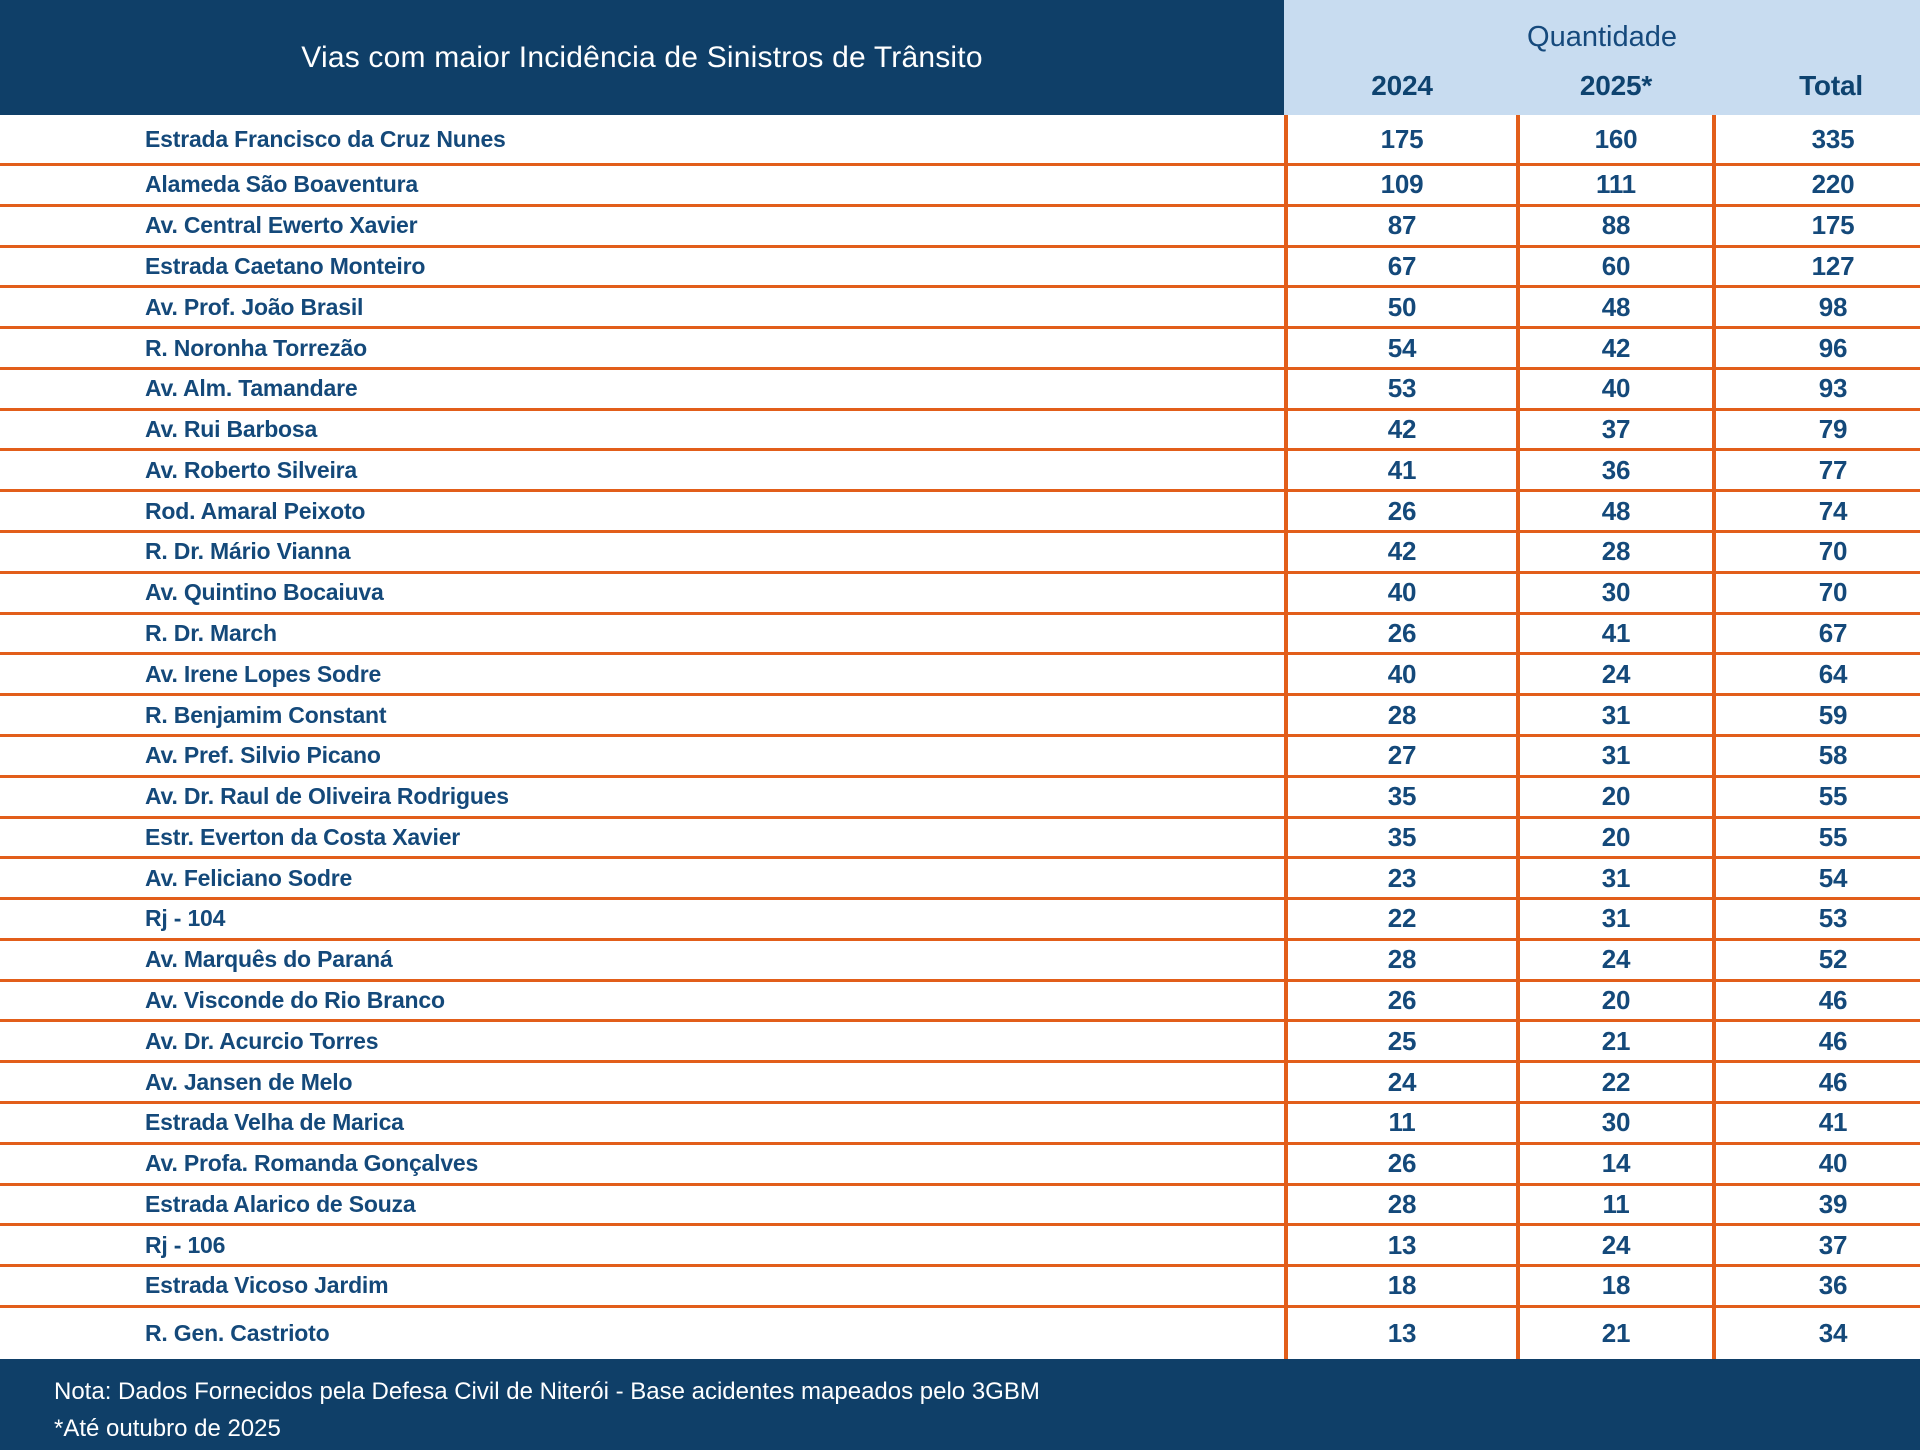  I want to click on value-2024-cell: 42, so click(1404, 429).